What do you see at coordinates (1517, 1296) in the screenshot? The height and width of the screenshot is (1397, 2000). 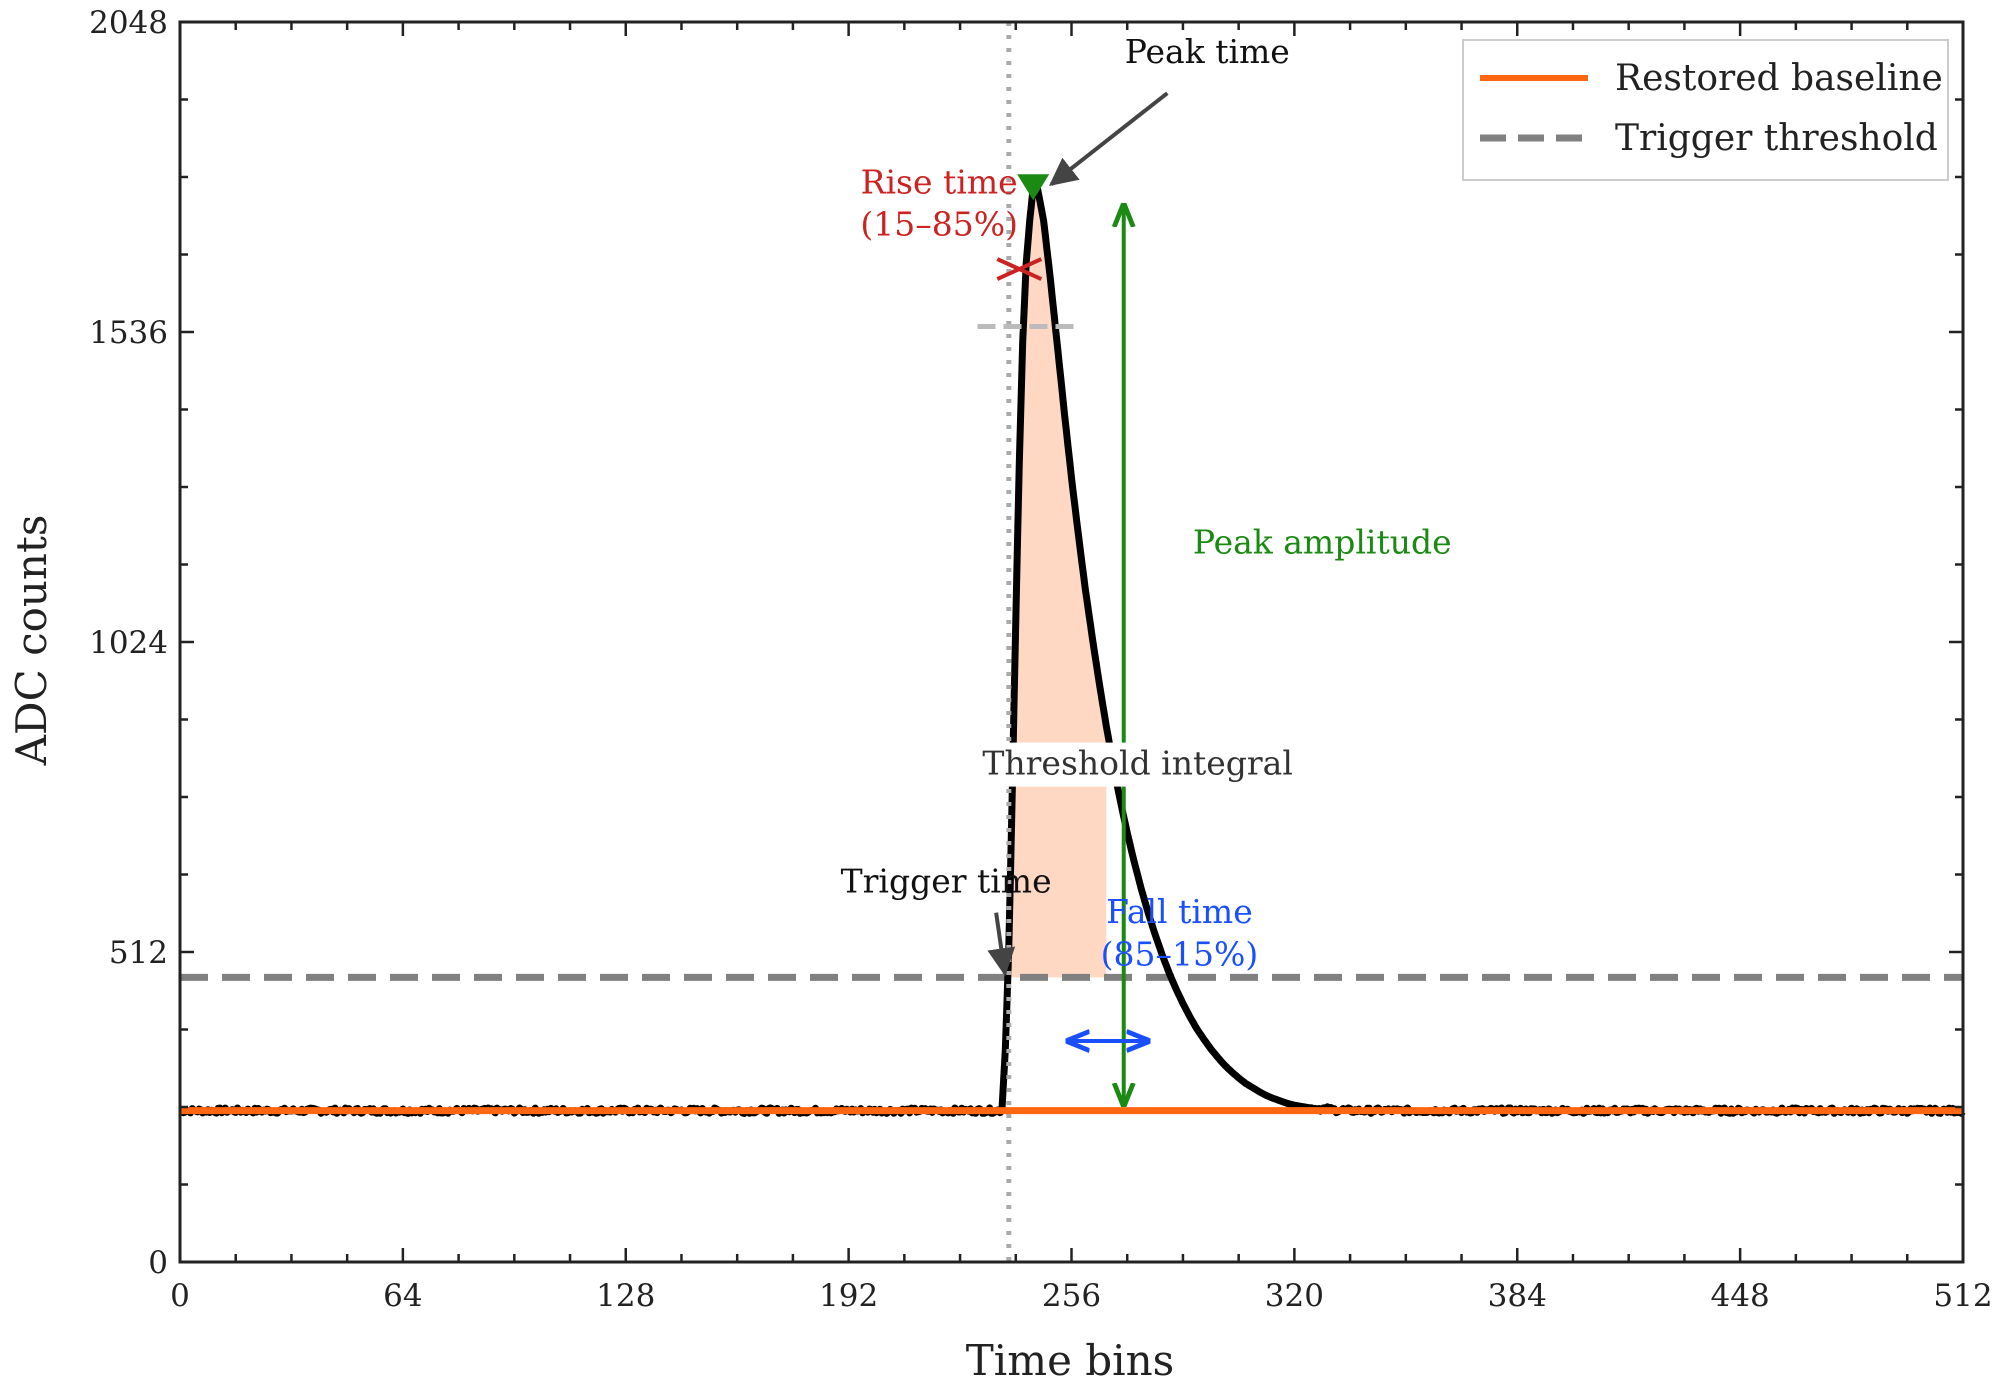 I see `x-tick-label: 384` at bounding box center [1517, 1296].